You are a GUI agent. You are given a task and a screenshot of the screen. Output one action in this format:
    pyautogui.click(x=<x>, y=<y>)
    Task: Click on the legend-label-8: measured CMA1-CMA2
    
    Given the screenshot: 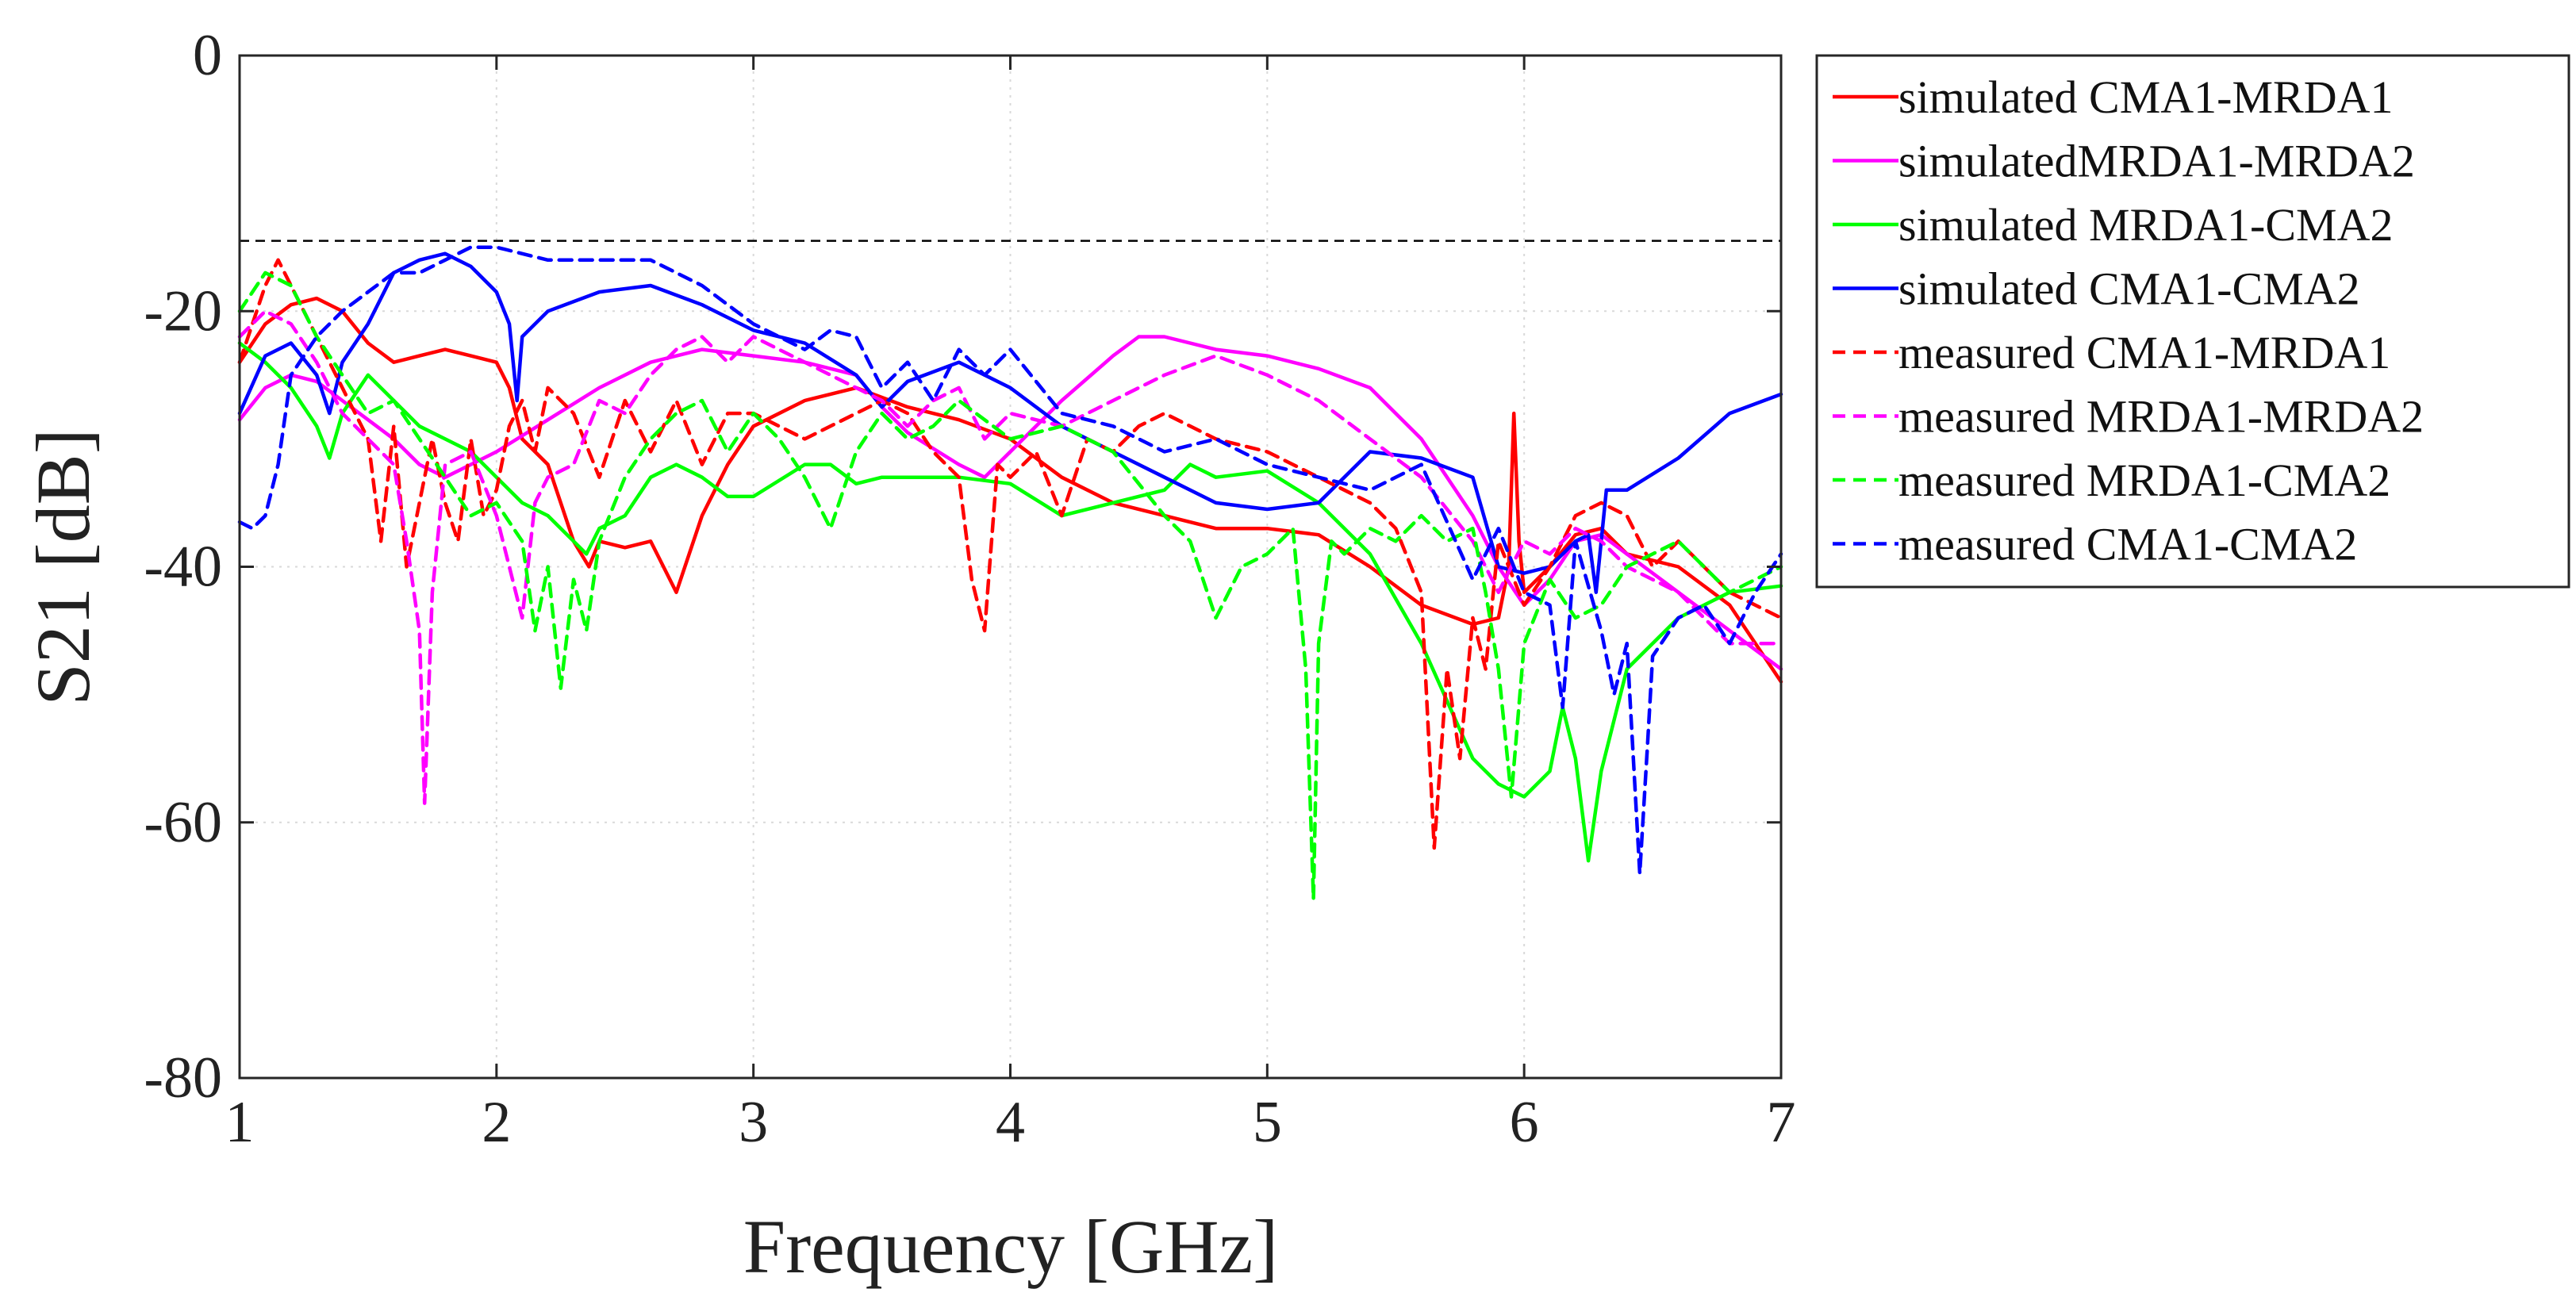 What is the action you would take?
    pyautogui.click(x=2127, y=544)
    